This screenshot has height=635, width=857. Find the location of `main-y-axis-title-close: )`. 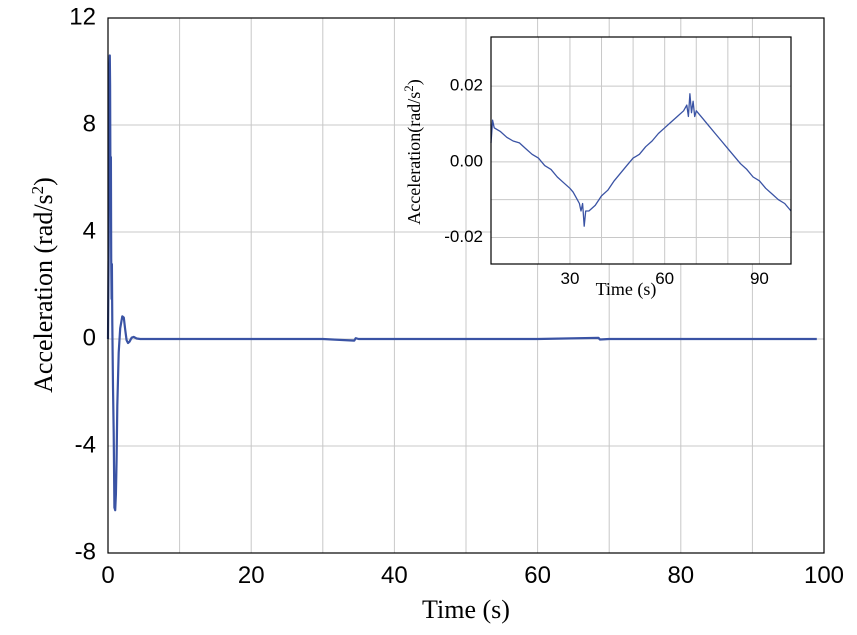

main-y-axis-title-close: ) is located at coordinates (43, 181).